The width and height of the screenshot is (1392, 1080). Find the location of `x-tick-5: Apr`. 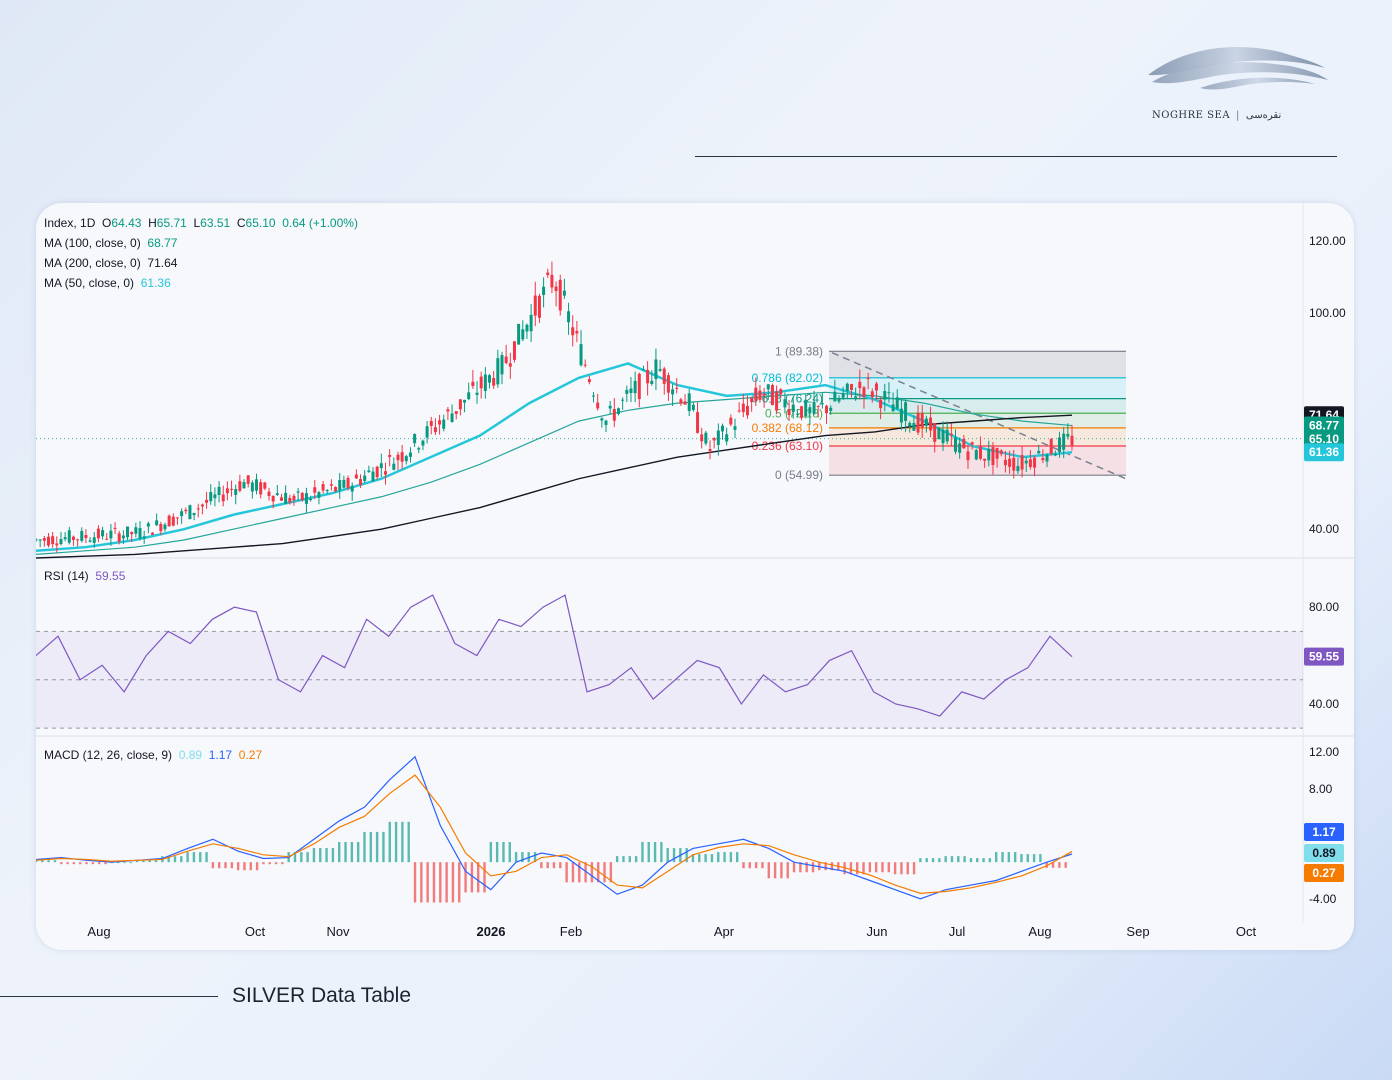

x-tick-5: Apr is located at coordinates (724, 931).